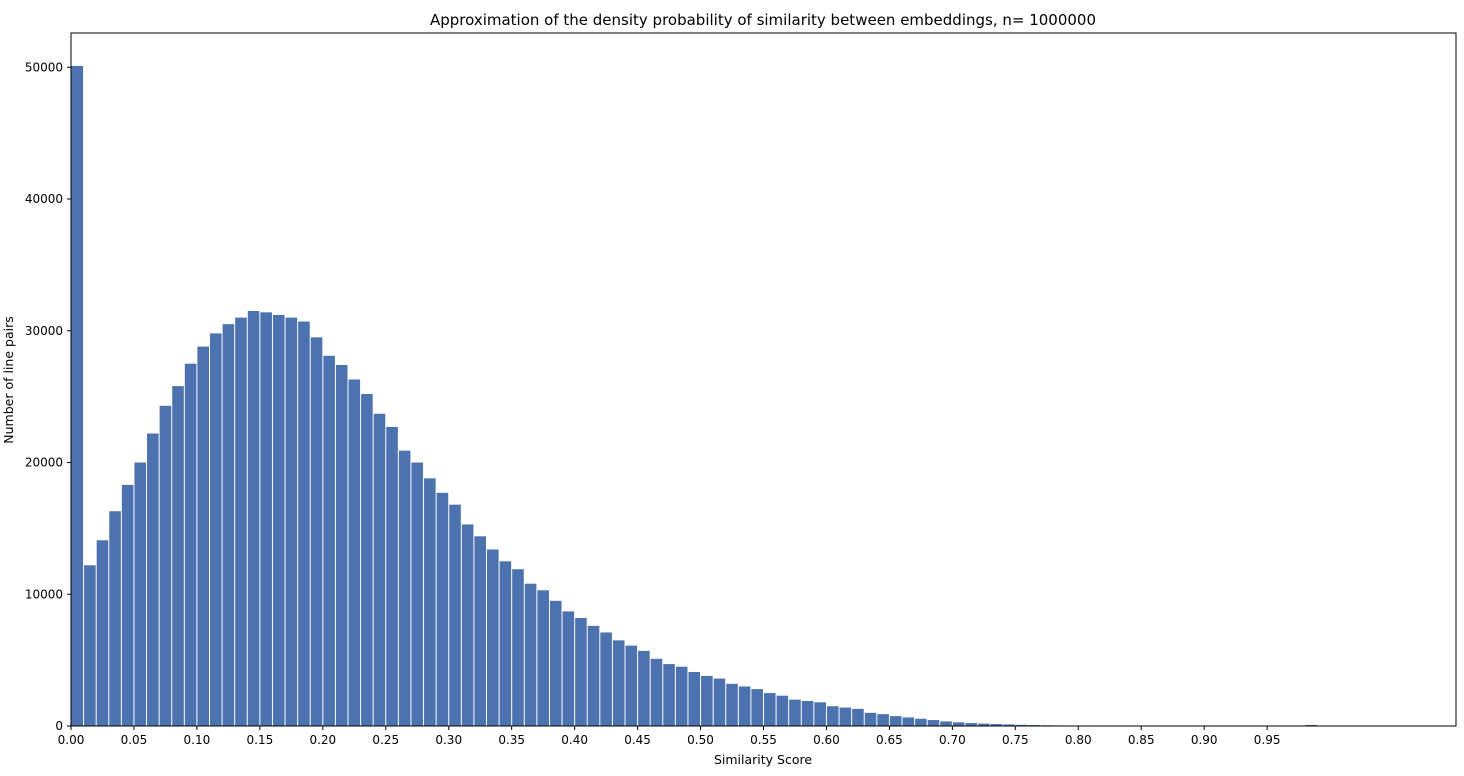 This screenshot has height=776, width=1464. What do you see at coordinates (826, 740) in the screenshot?
I see `x-tick-label: 0.60` at bounding box center [826, 740].